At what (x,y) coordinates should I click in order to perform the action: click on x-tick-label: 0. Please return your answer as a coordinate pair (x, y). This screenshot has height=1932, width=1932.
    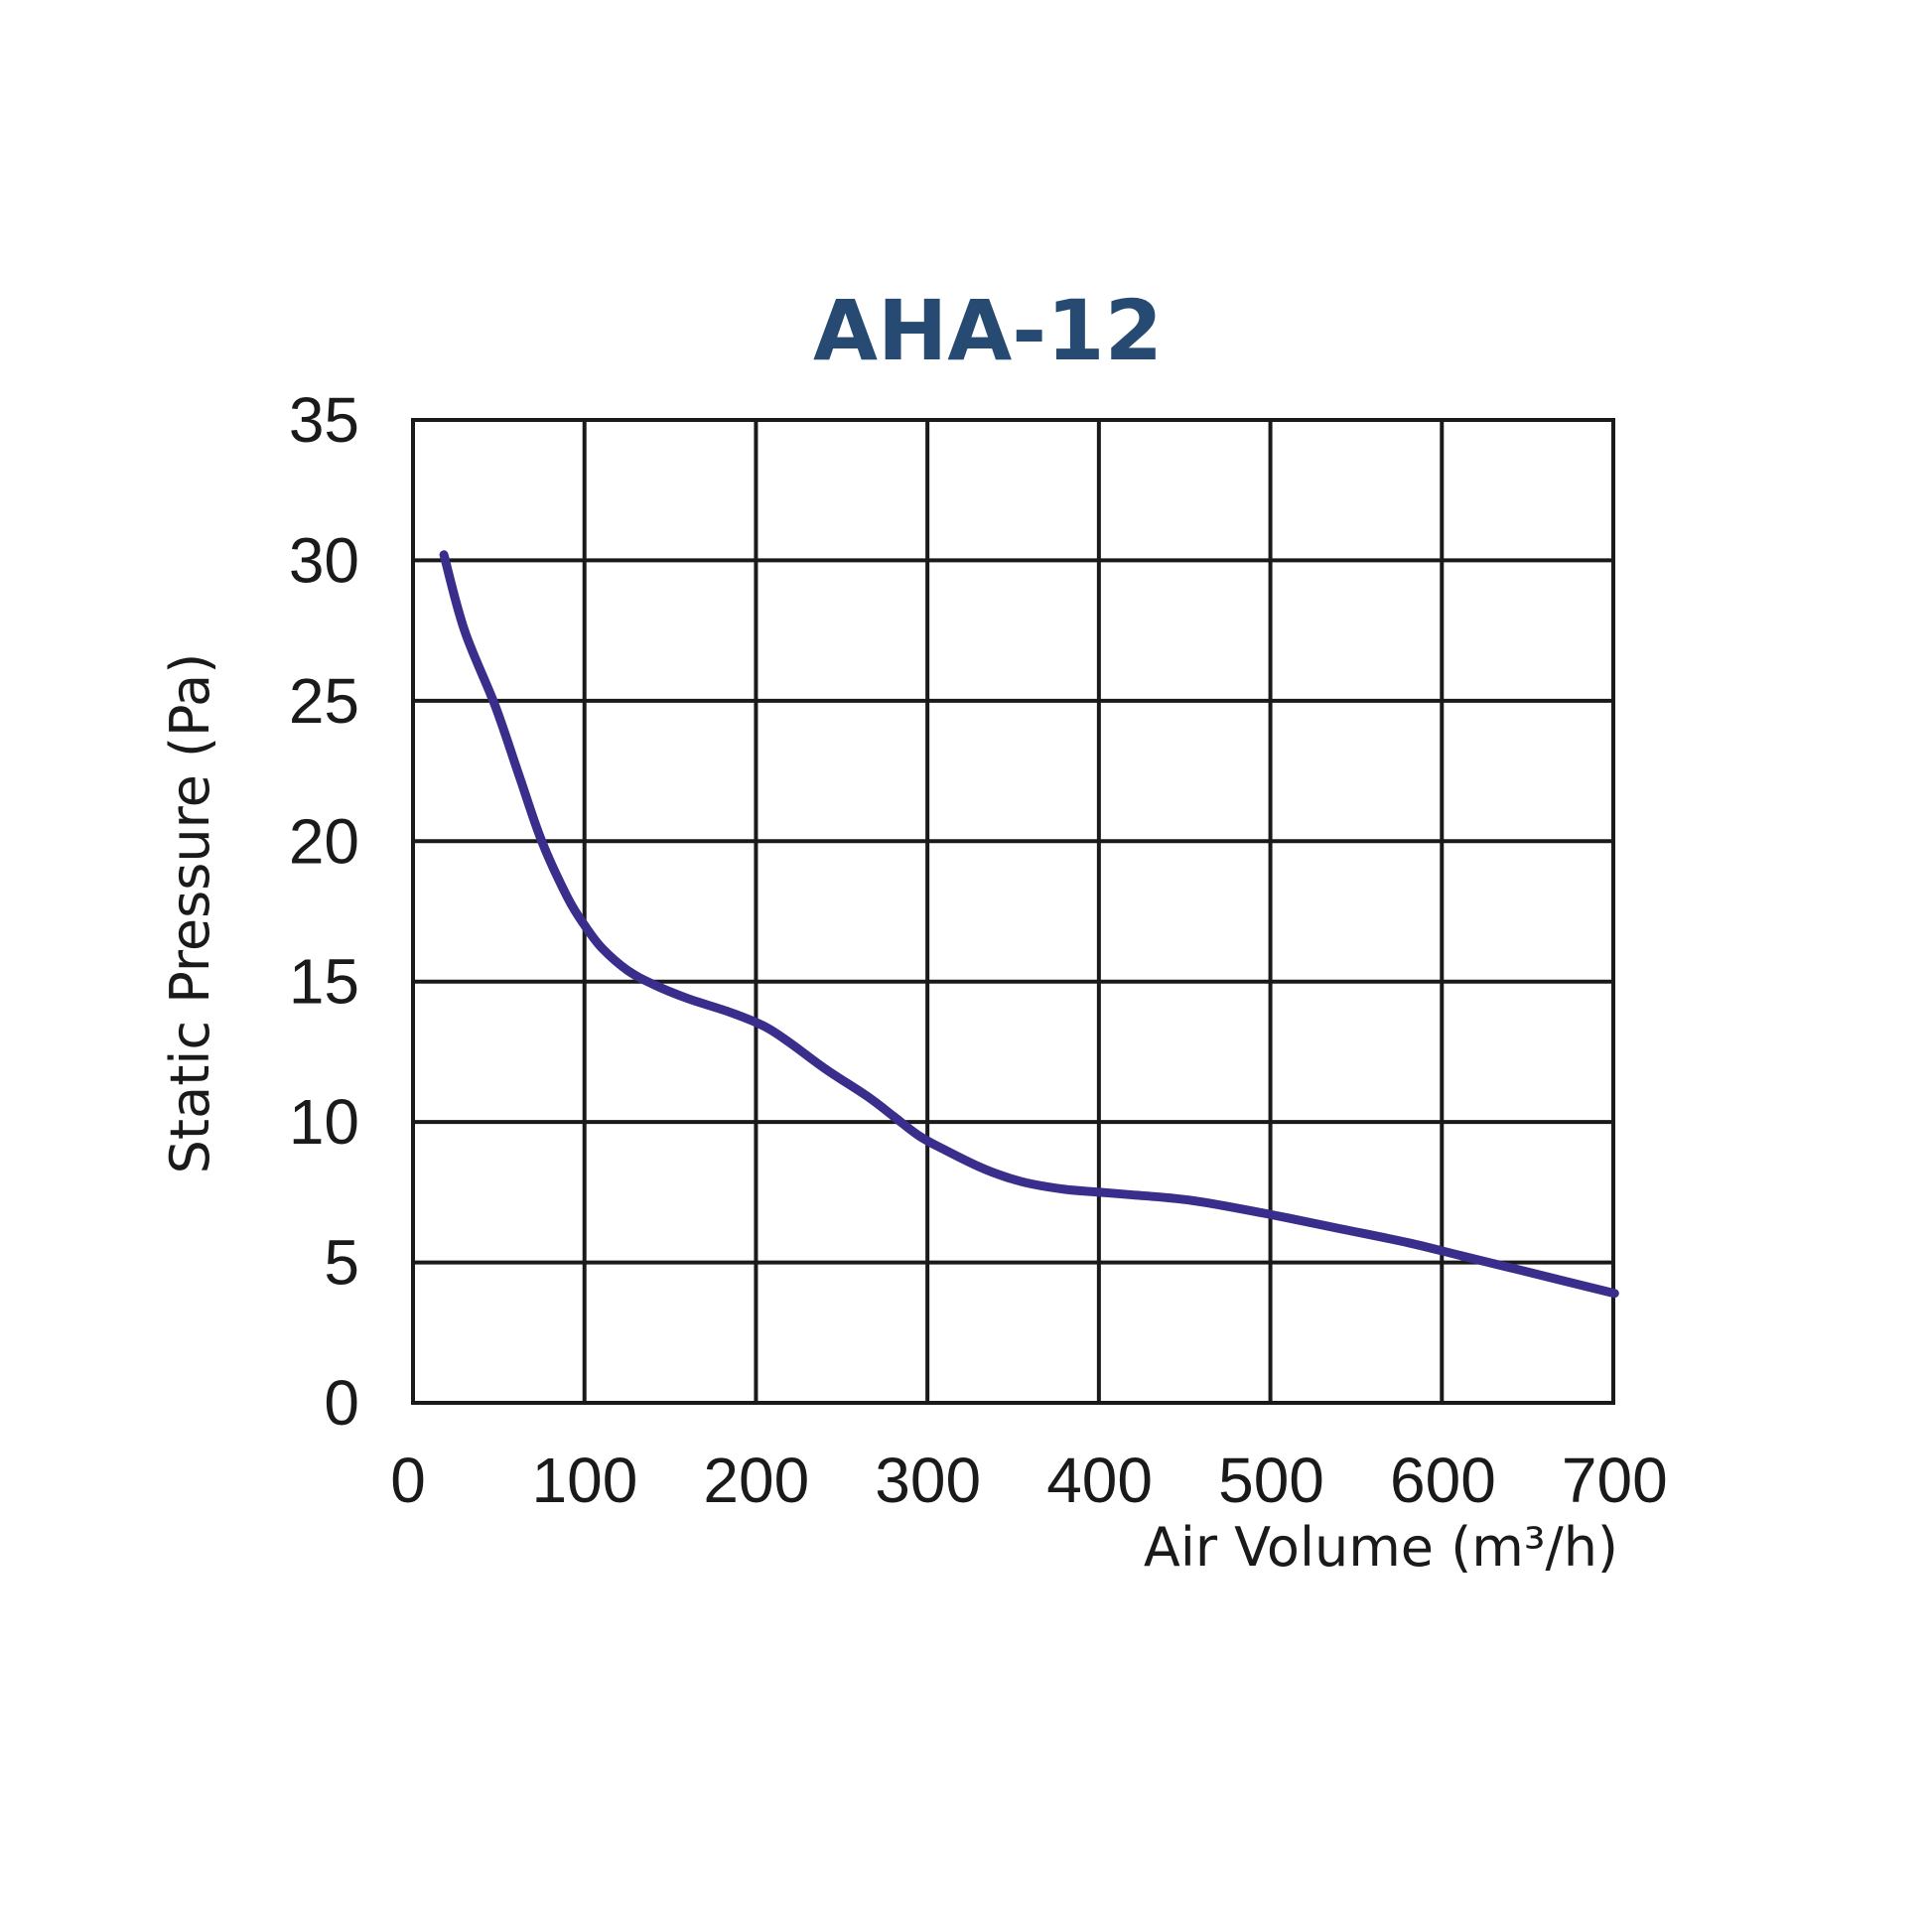
    Looking at the image, I should click on (408, 1480).